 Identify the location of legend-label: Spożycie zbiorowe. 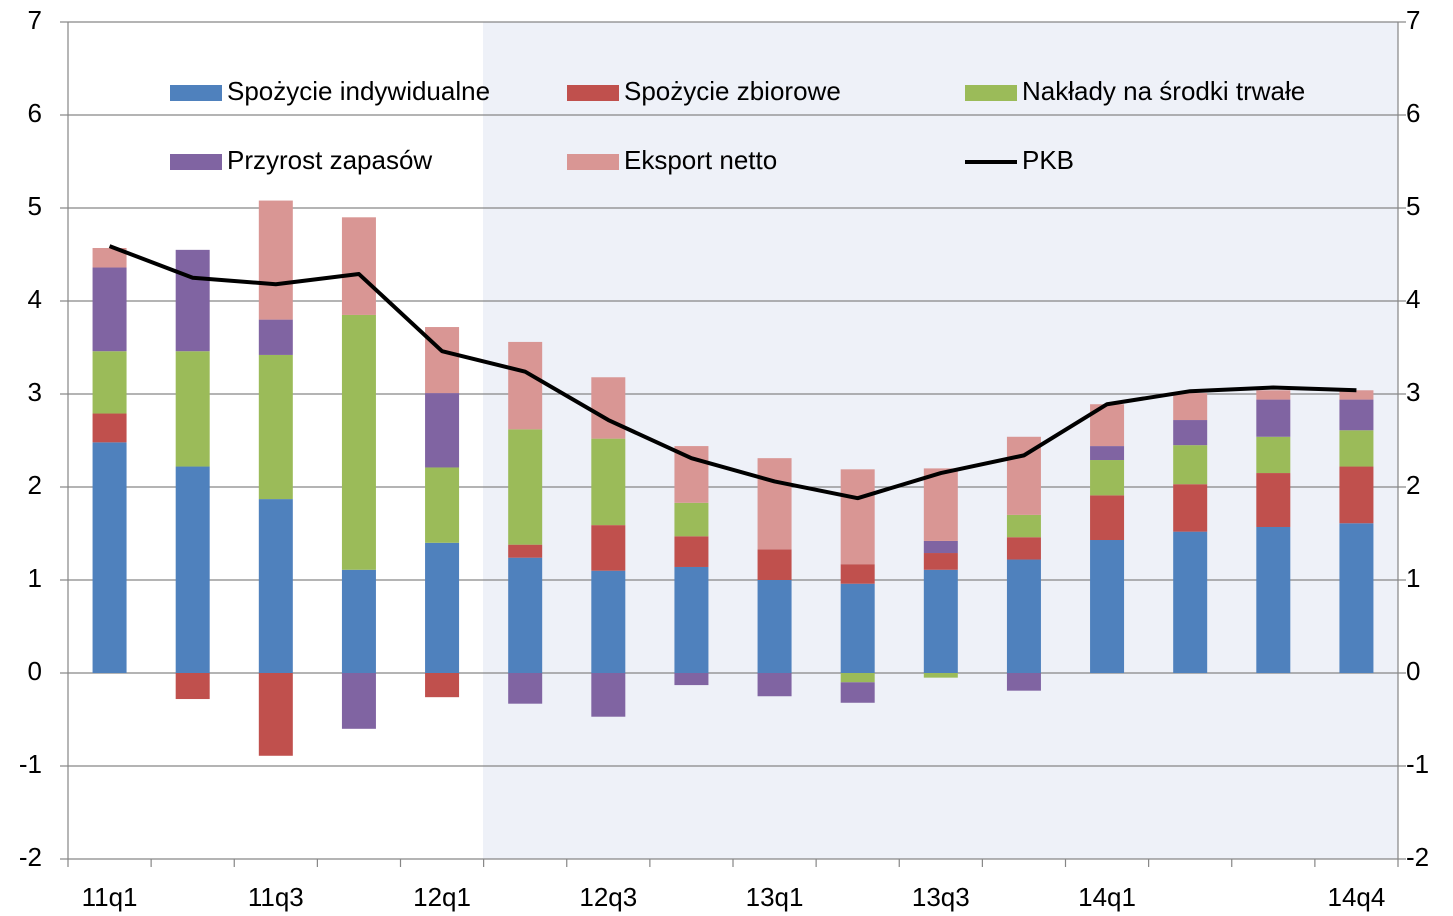
(732, 91).